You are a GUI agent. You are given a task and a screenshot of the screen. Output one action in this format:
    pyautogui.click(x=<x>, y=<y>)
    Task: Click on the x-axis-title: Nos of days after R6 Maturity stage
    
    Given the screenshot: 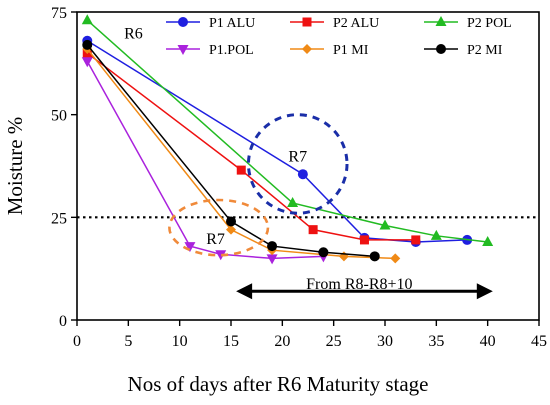 What is the action you would take?
    pyautogui.click(x=278, y=384)
    